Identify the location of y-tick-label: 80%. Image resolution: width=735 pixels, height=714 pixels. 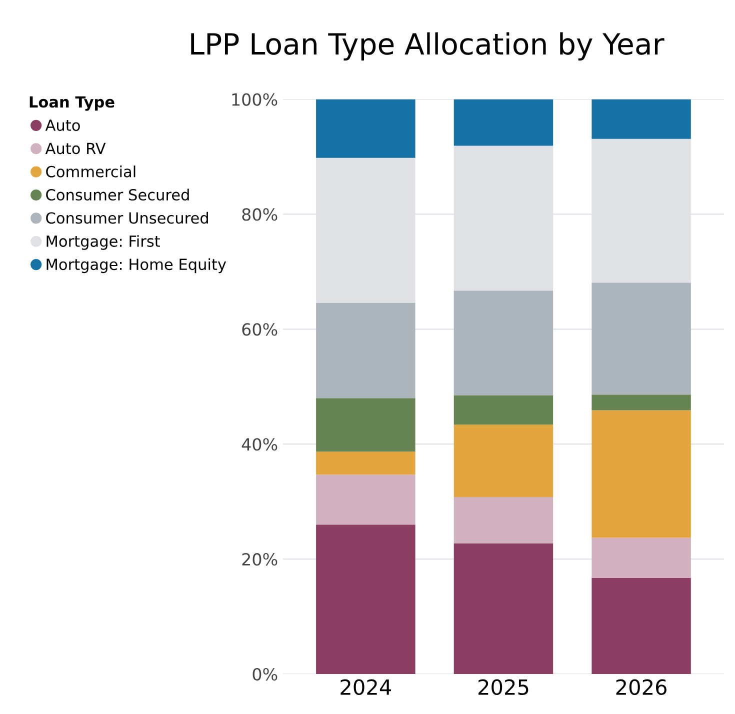
(260, 214).